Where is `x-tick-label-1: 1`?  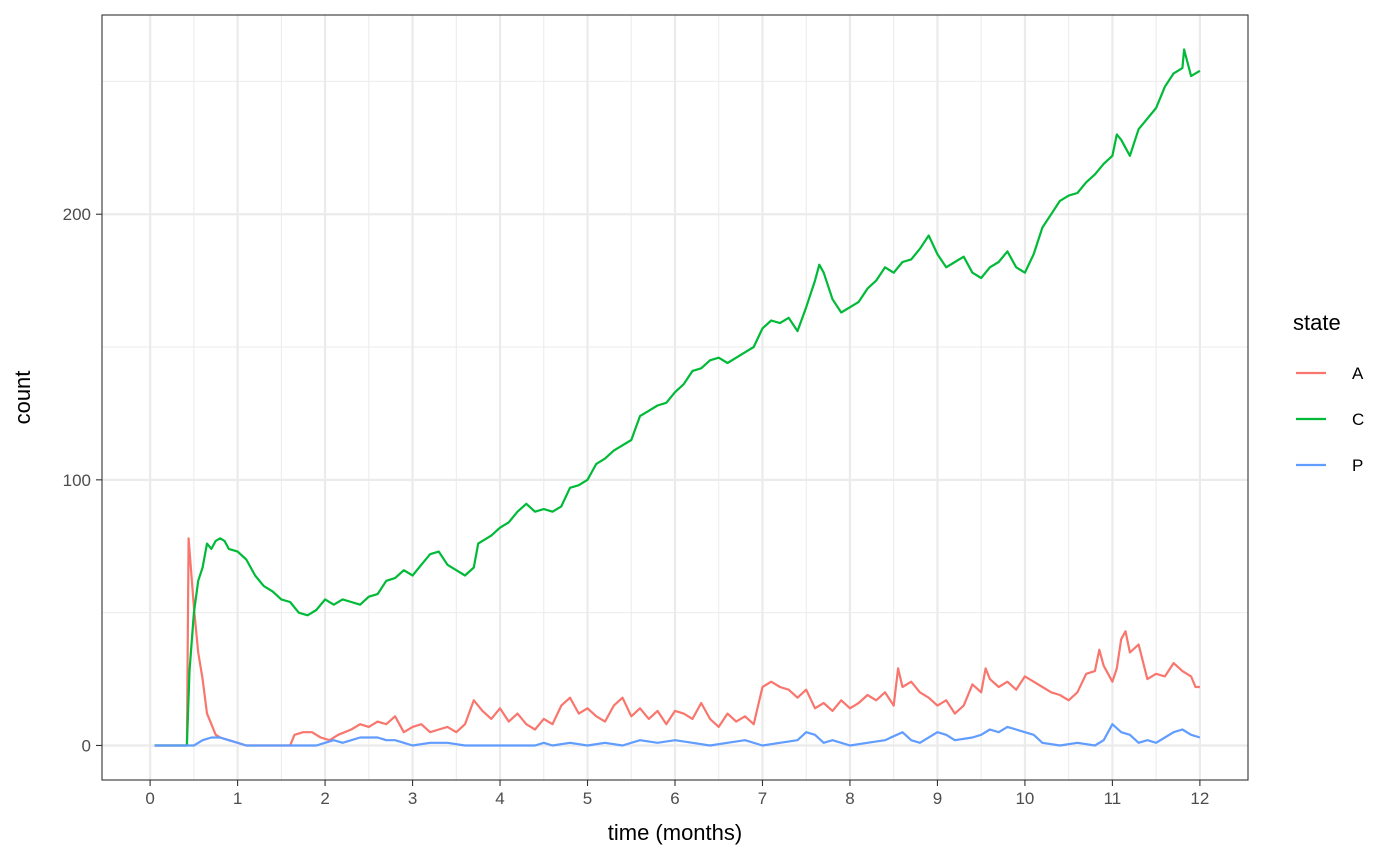
x-tick-label-1: 1 is located at coordinates (237, 798).